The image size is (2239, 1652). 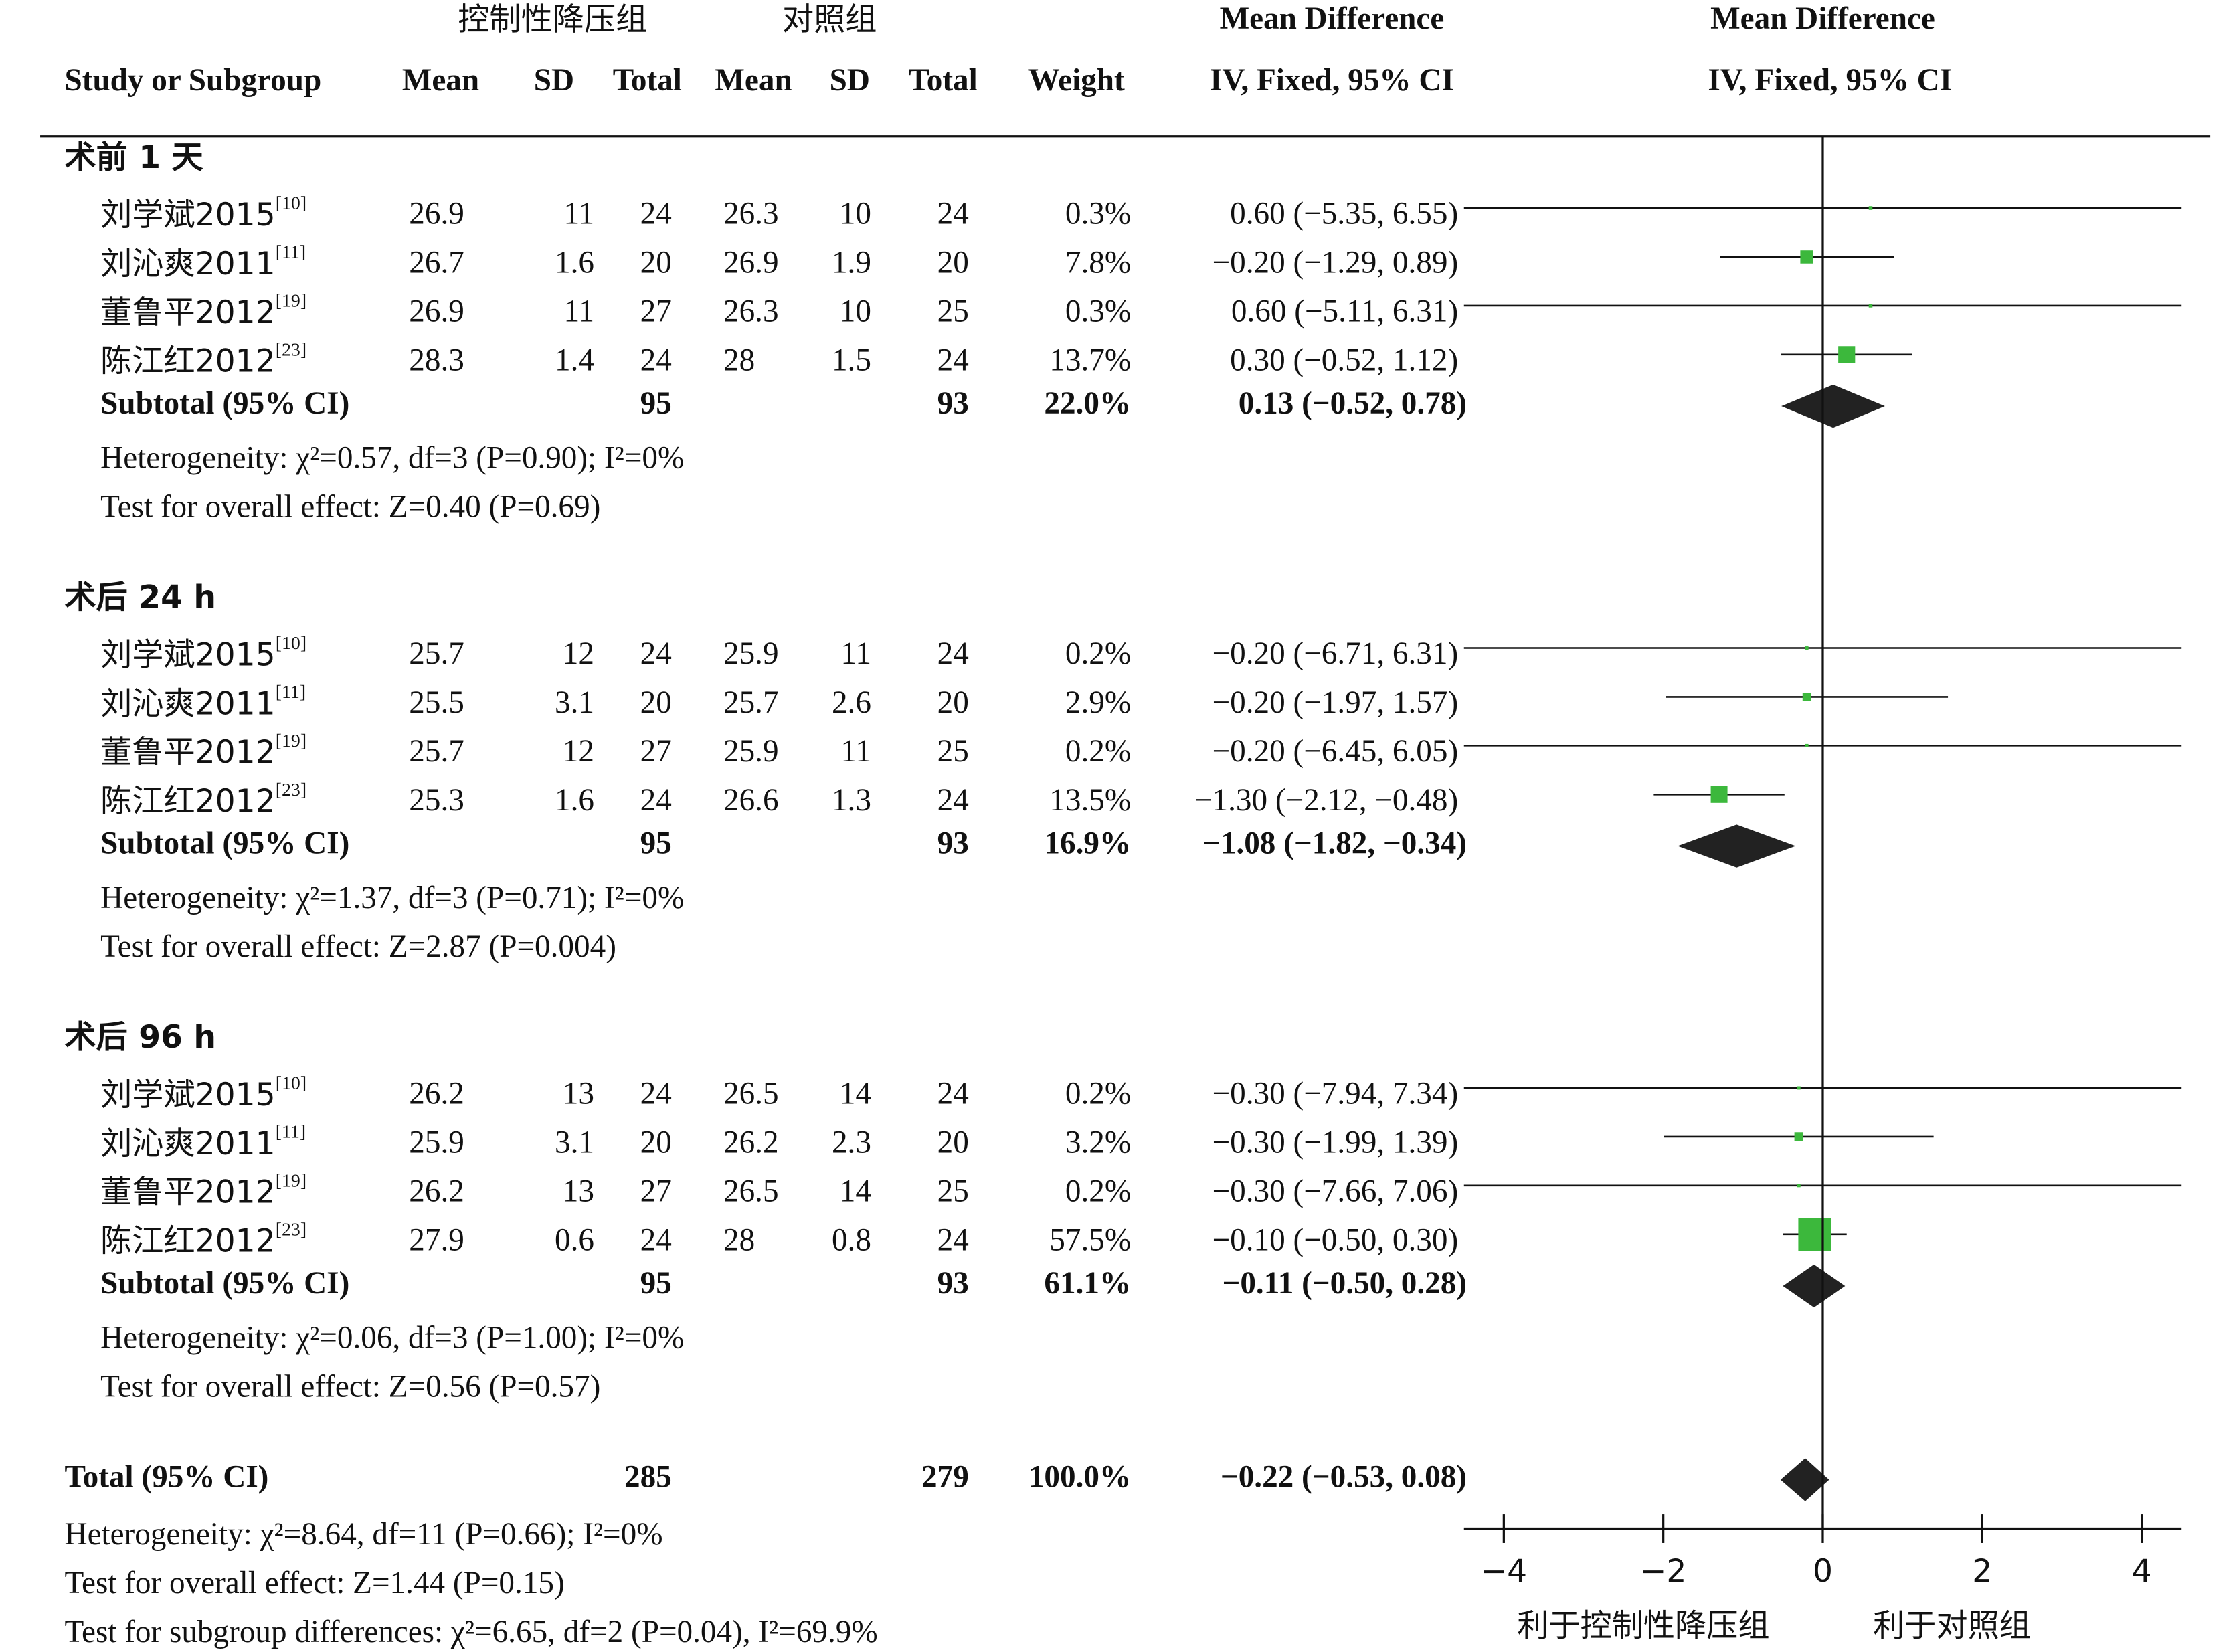 I want to click on study-value: 3.1, so click(x=574, y=703).